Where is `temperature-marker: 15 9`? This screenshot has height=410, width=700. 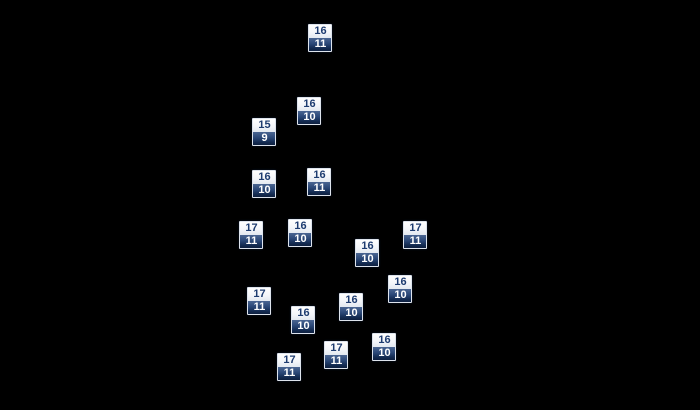
temperature-marker: 15 9 is located at coordinates (264, 132).